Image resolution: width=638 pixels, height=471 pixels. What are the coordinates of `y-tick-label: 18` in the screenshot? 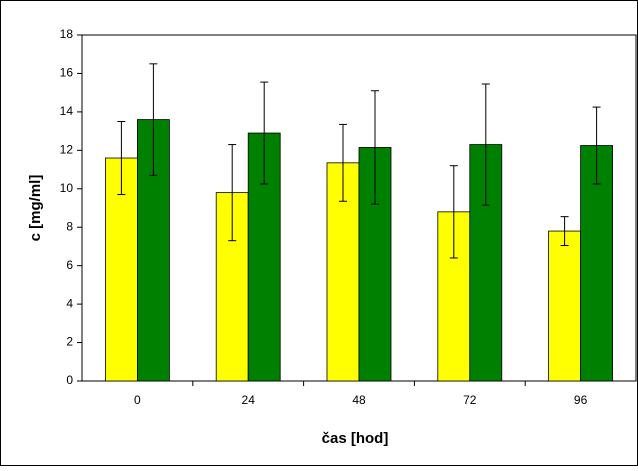 It's located at (67, 34).